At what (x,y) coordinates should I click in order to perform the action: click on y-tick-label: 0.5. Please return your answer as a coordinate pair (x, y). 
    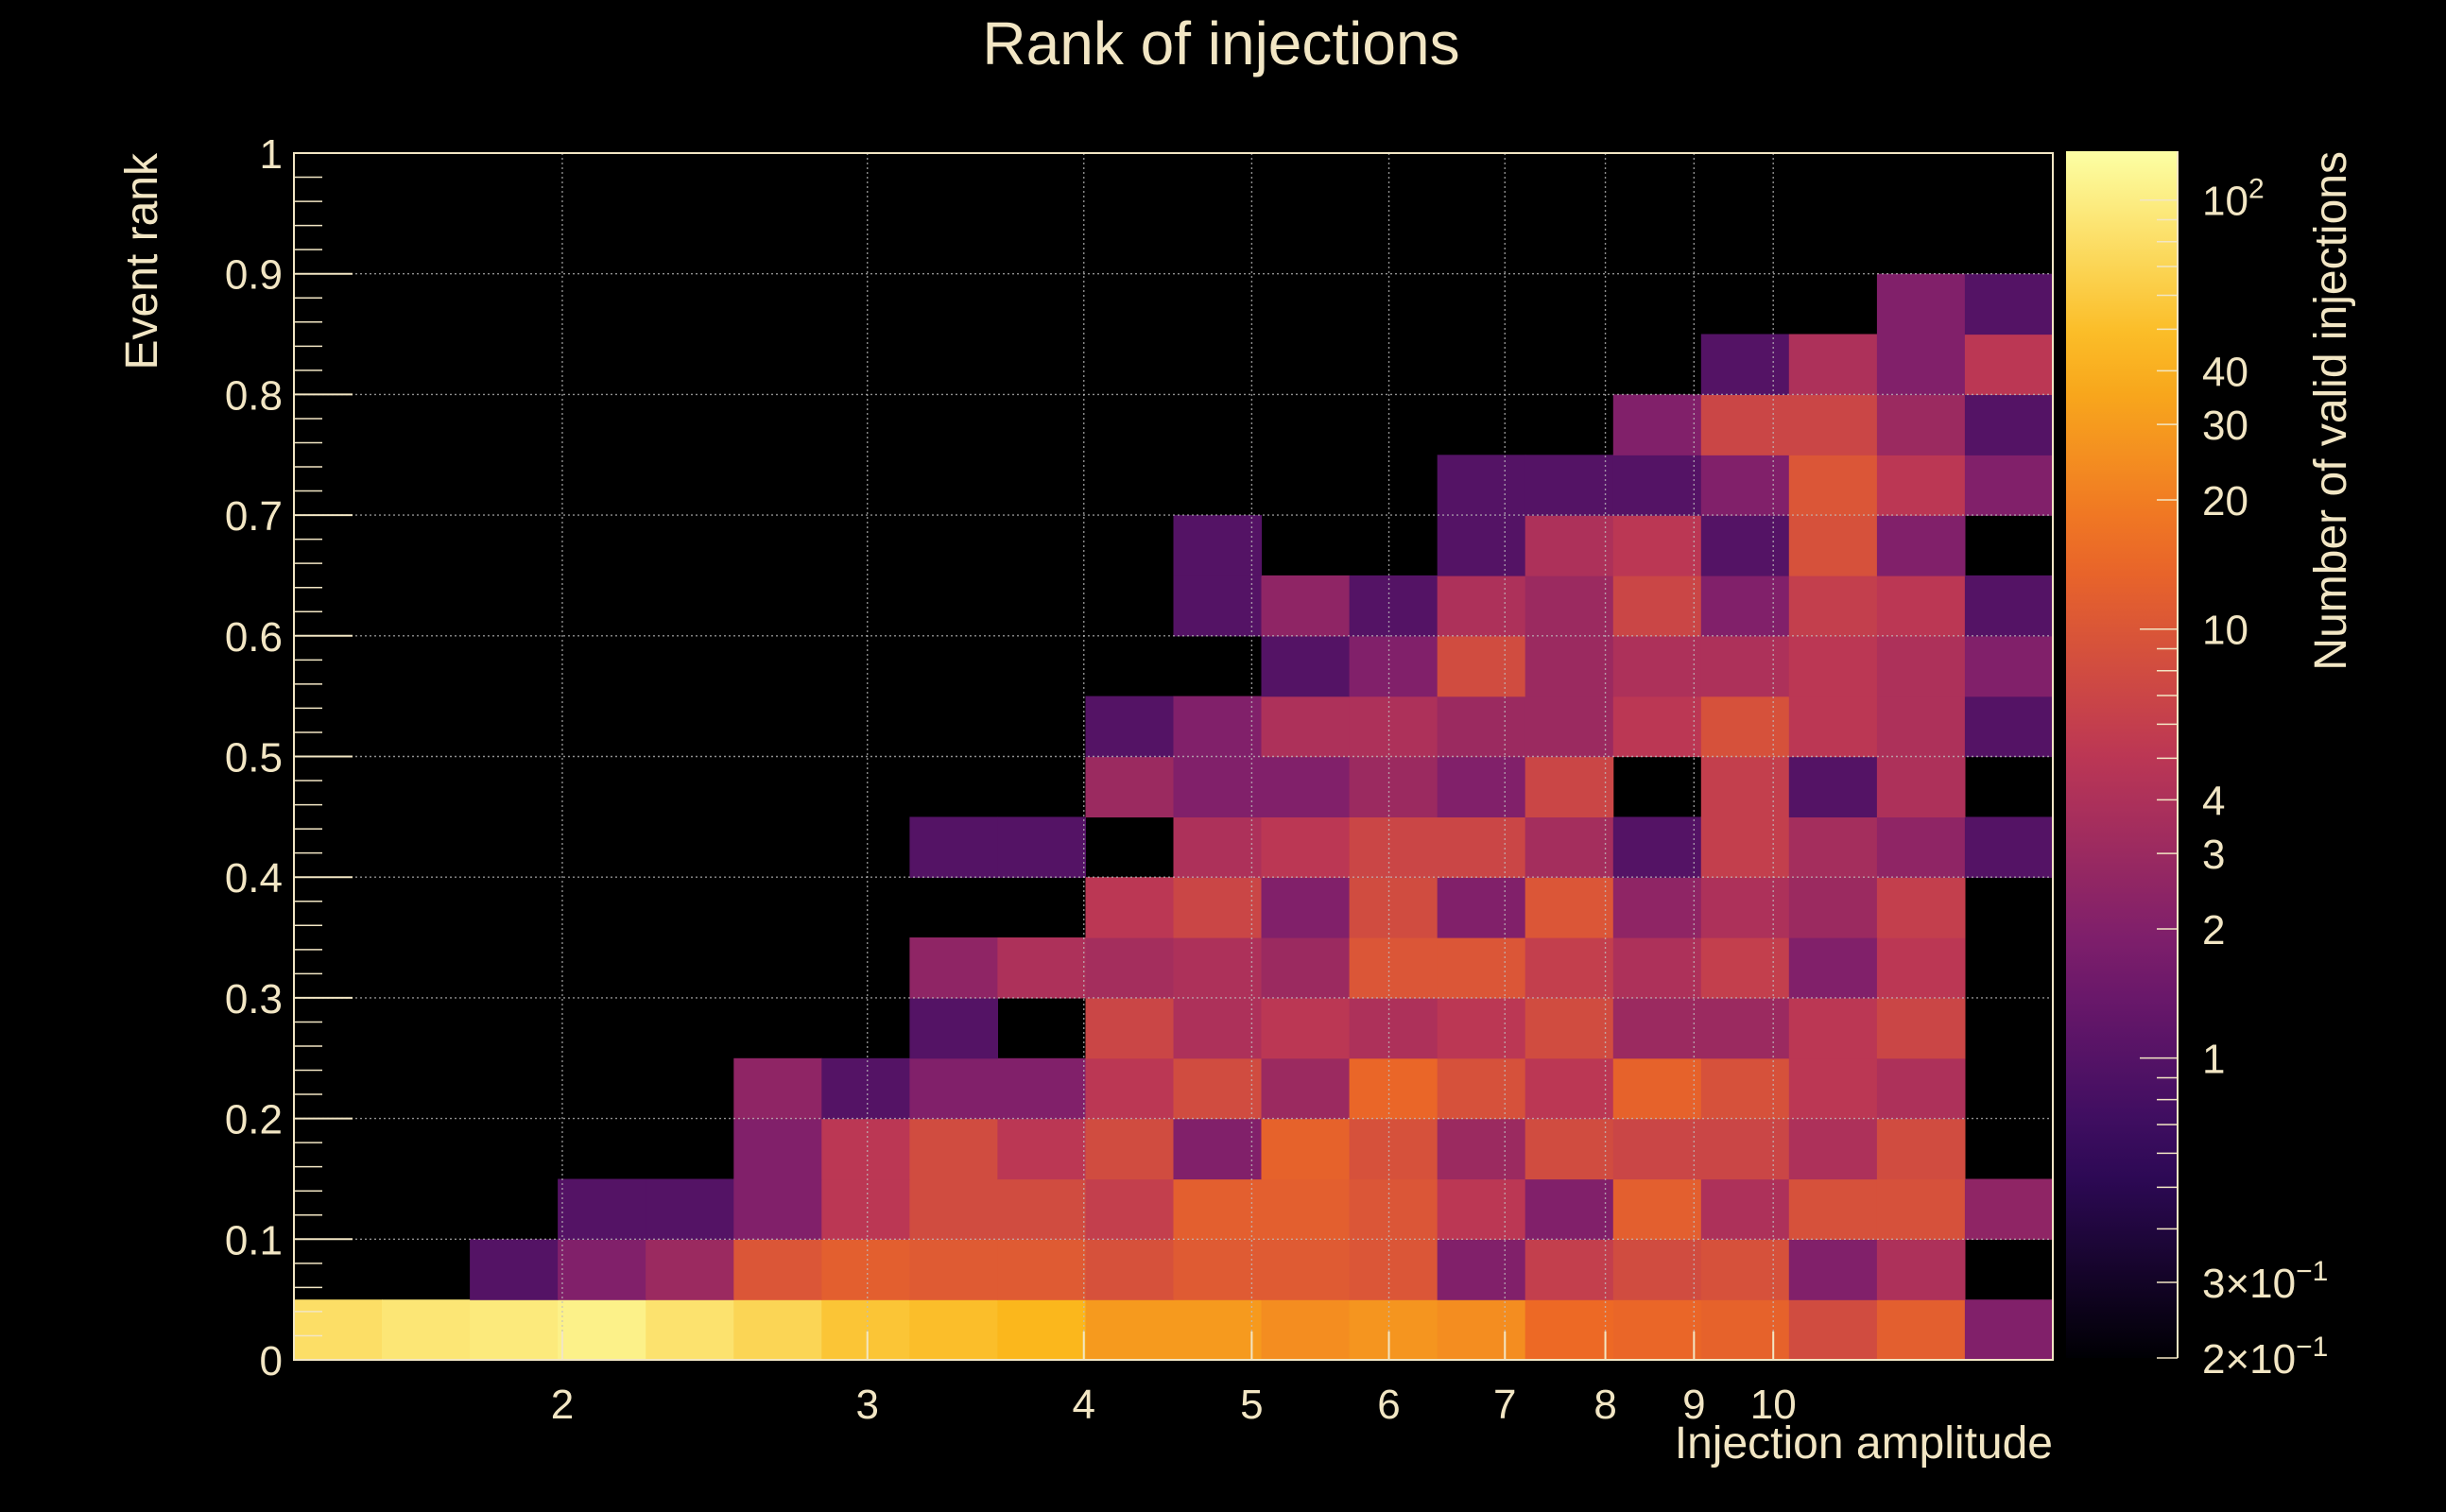
    Looking at the image, I should click on (254, 758).